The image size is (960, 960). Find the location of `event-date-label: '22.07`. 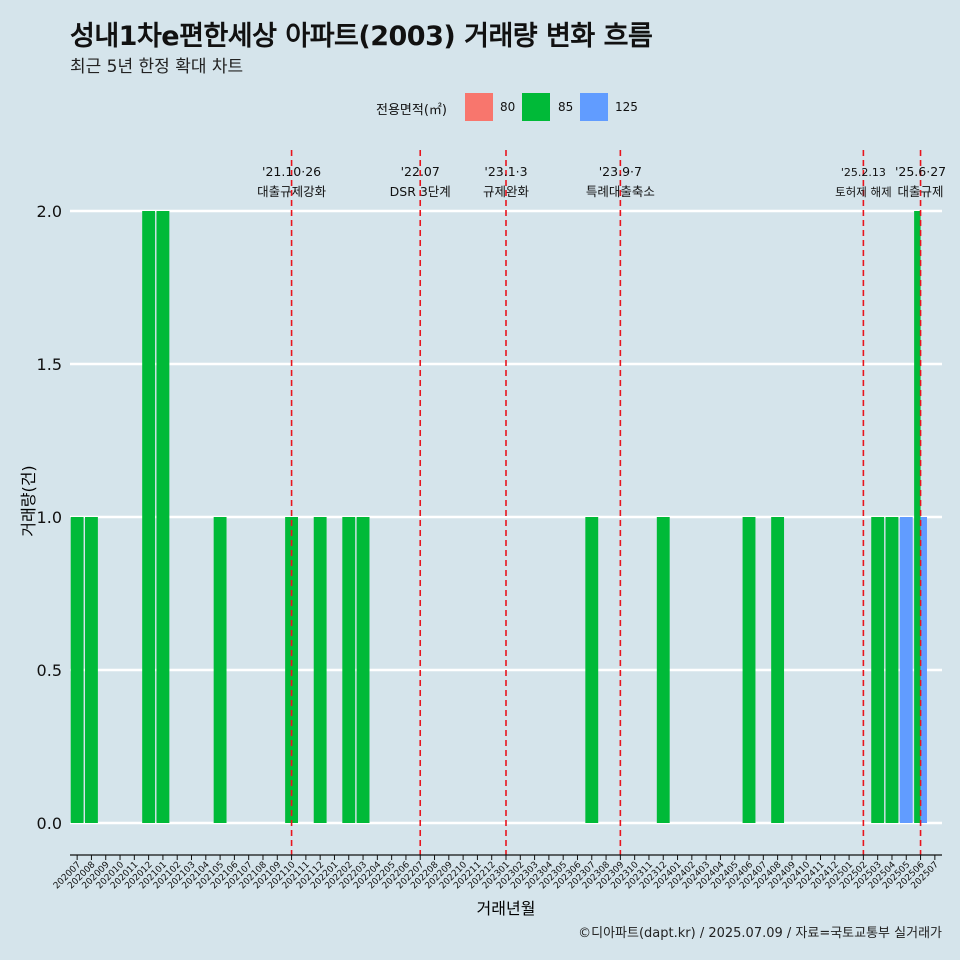

event-date-label: '22.07 is located at coordinates (420, 171).